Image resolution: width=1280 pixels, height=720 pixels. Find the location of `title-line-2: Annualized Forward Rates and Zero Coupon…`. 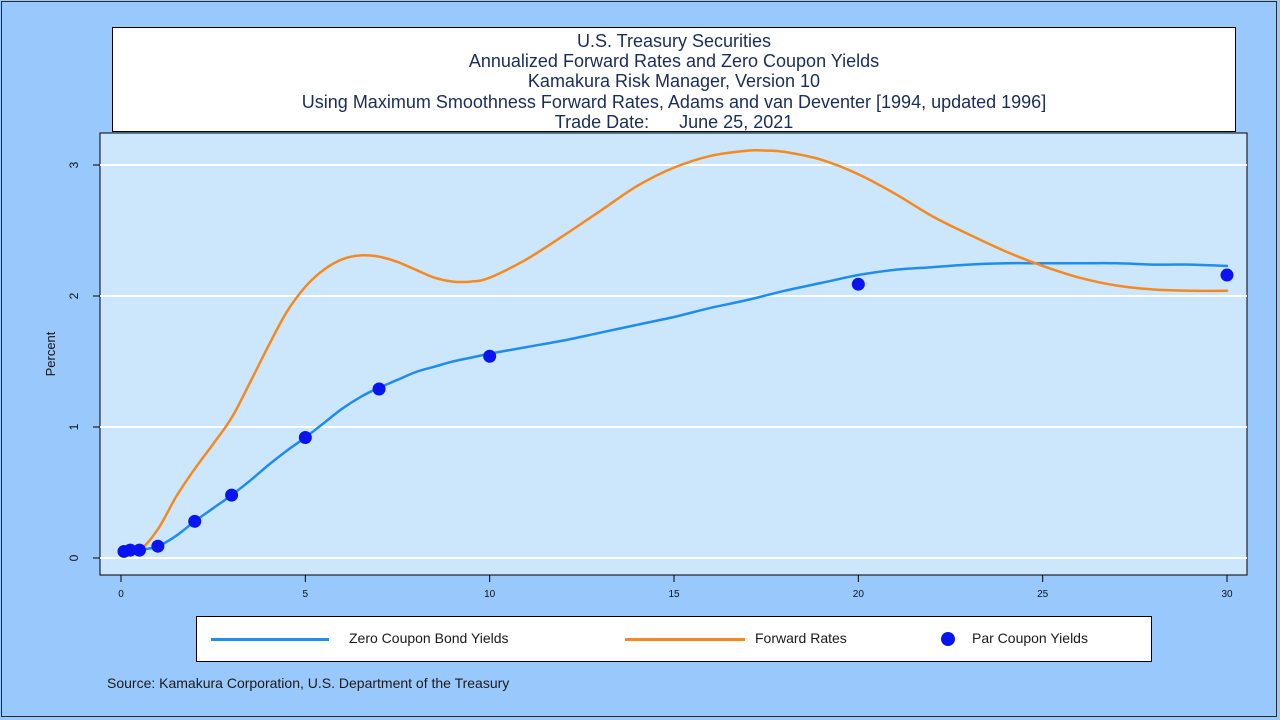

title-line-2: Annualized Forward Rates and Zero Coupon… is located at coordinates (674, 61).